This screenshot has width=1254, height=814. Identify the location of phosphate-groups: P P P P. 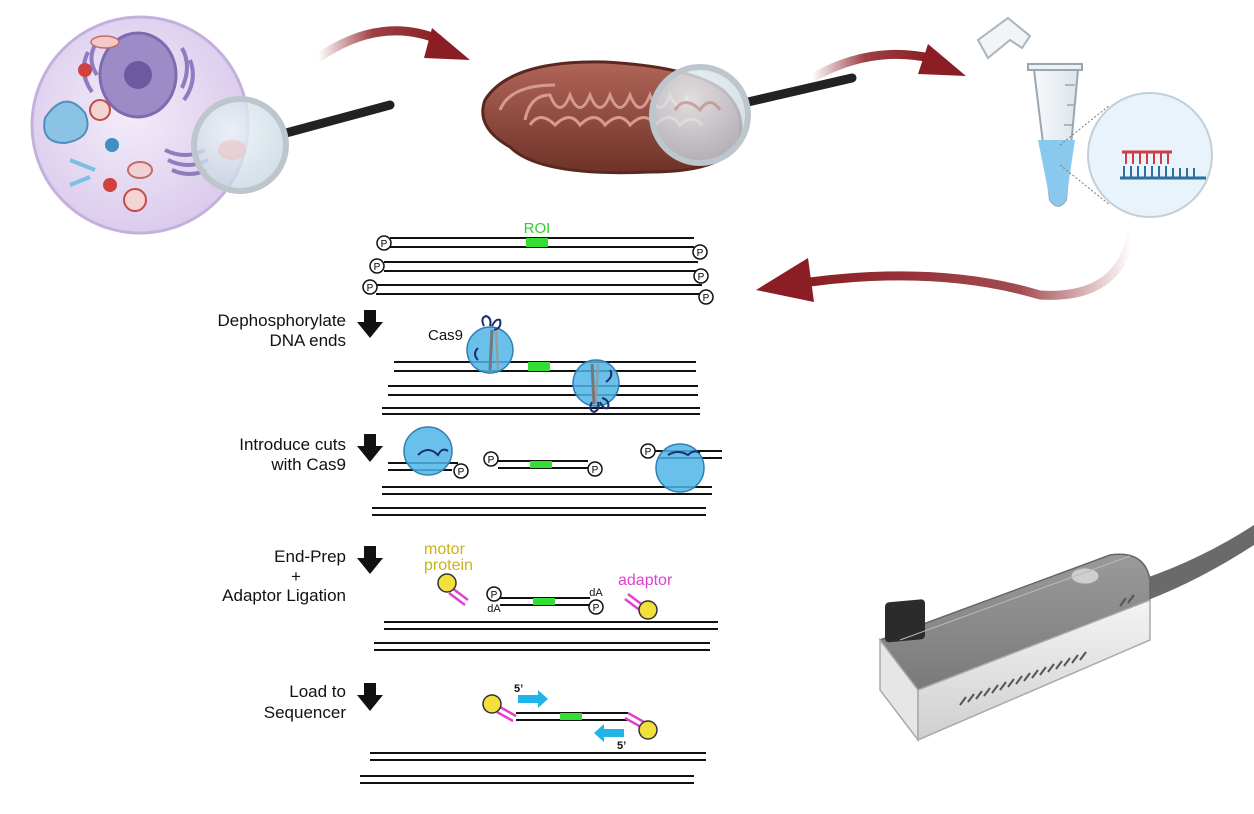
(554, 461).